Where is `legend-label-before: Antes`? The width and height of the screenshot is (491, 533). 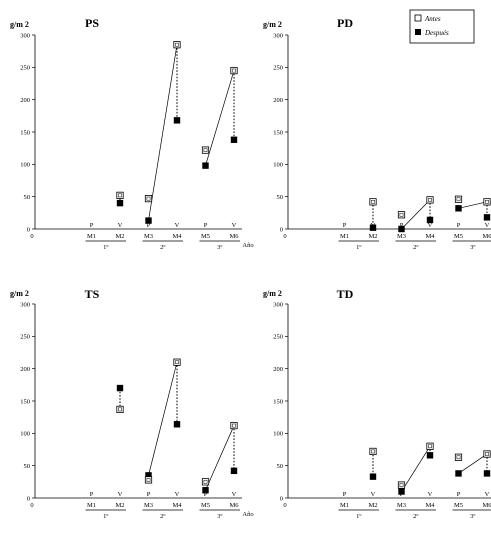 legend-label-before: Antes is located at coordinates (432, 19).